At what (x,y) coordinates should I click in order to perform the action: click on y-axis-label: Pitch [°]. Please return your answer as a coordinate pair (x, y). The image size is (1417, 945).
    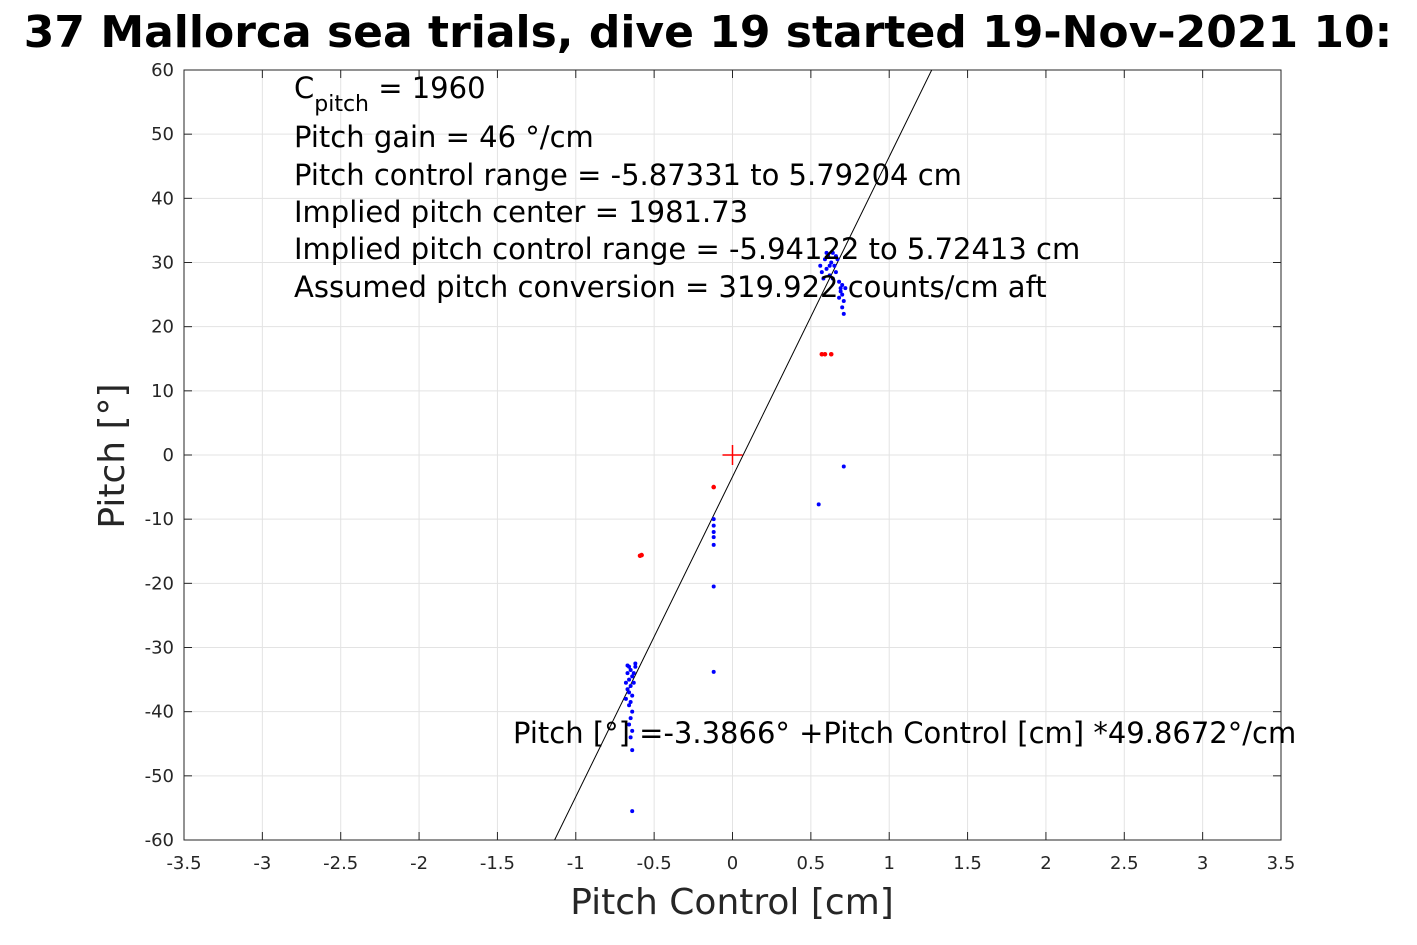
    Looking at the image, I should click on (112, 455).